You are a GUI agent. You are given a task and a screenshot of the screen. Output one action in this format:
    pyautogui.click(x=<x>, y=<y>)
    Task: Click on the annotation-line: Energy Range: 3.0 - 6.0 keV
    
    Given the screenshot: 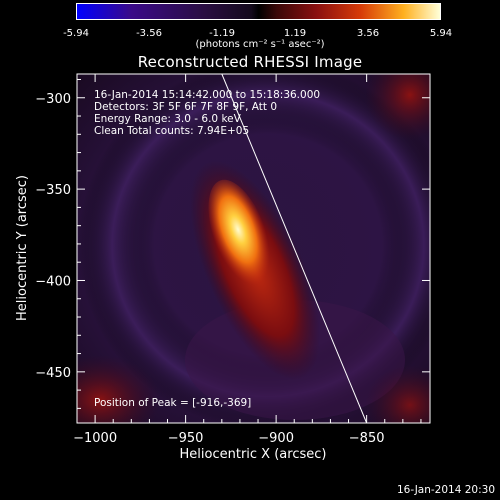 What is the action you would take?
    pyautogui.click(x=168, y=119)
    